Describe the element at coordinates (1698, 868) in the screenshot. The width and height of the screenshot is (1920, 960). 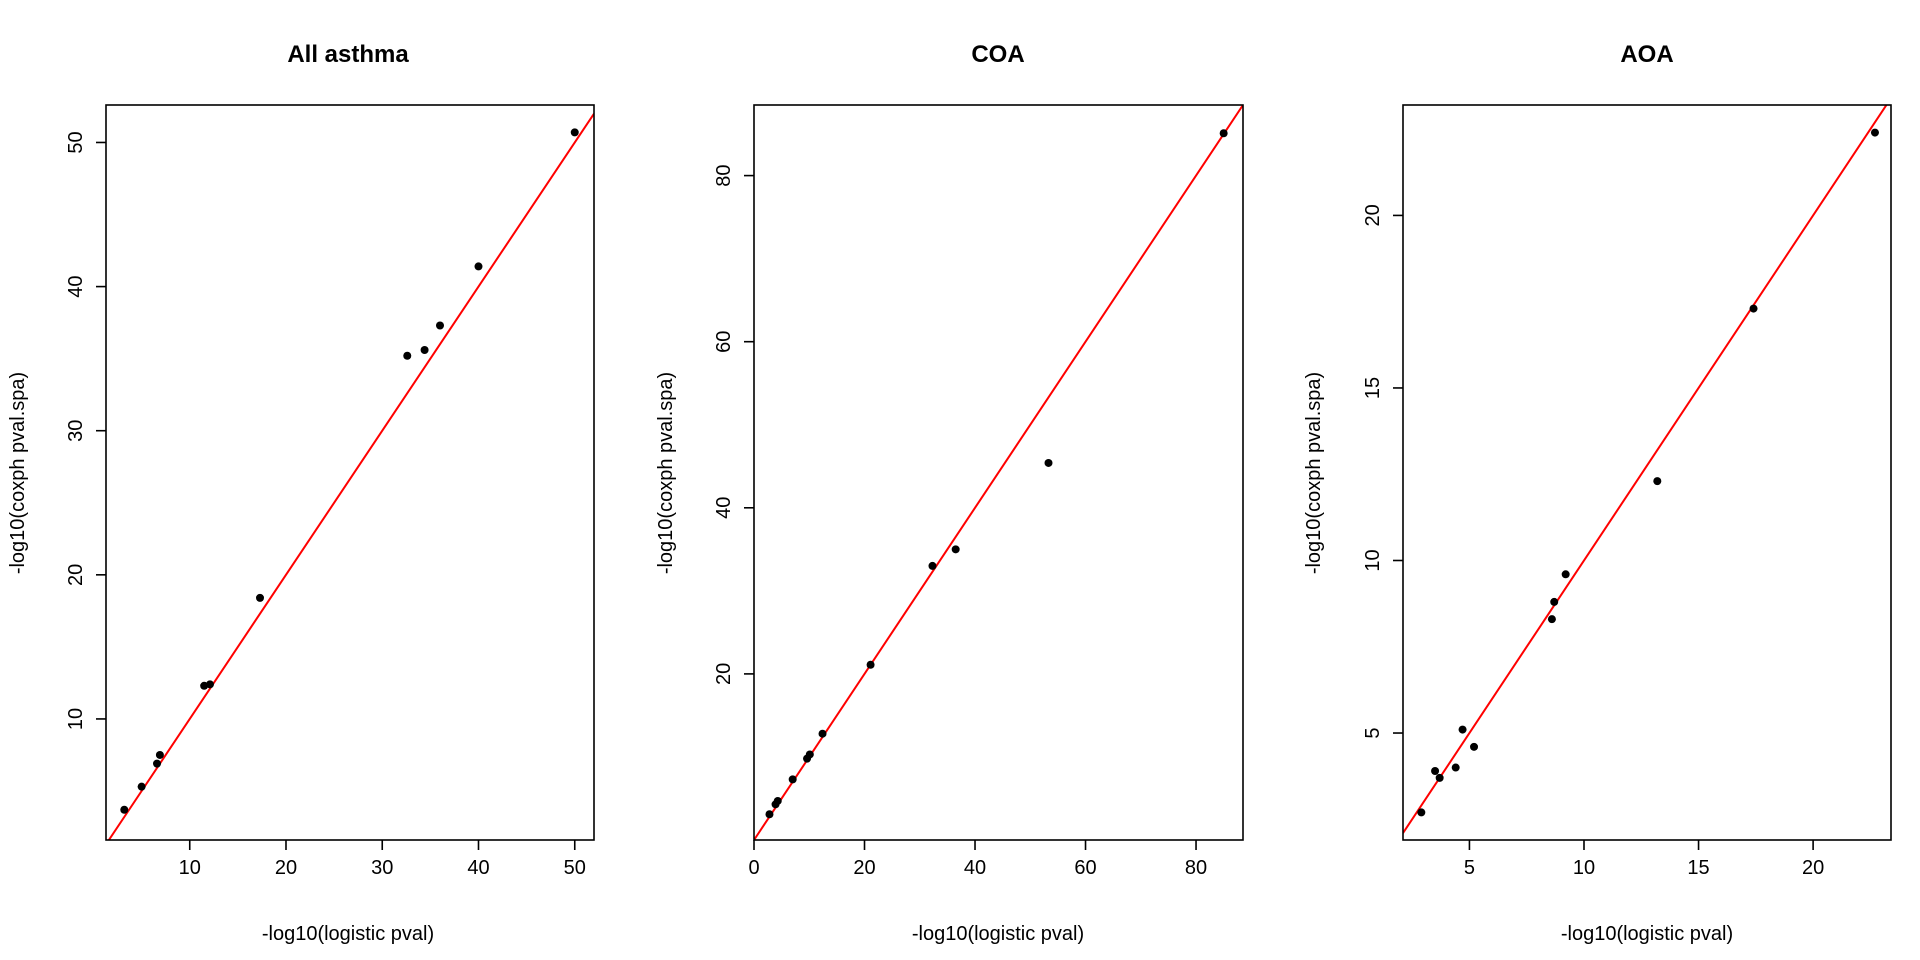
I see `x-tick-label: 15` at that location.